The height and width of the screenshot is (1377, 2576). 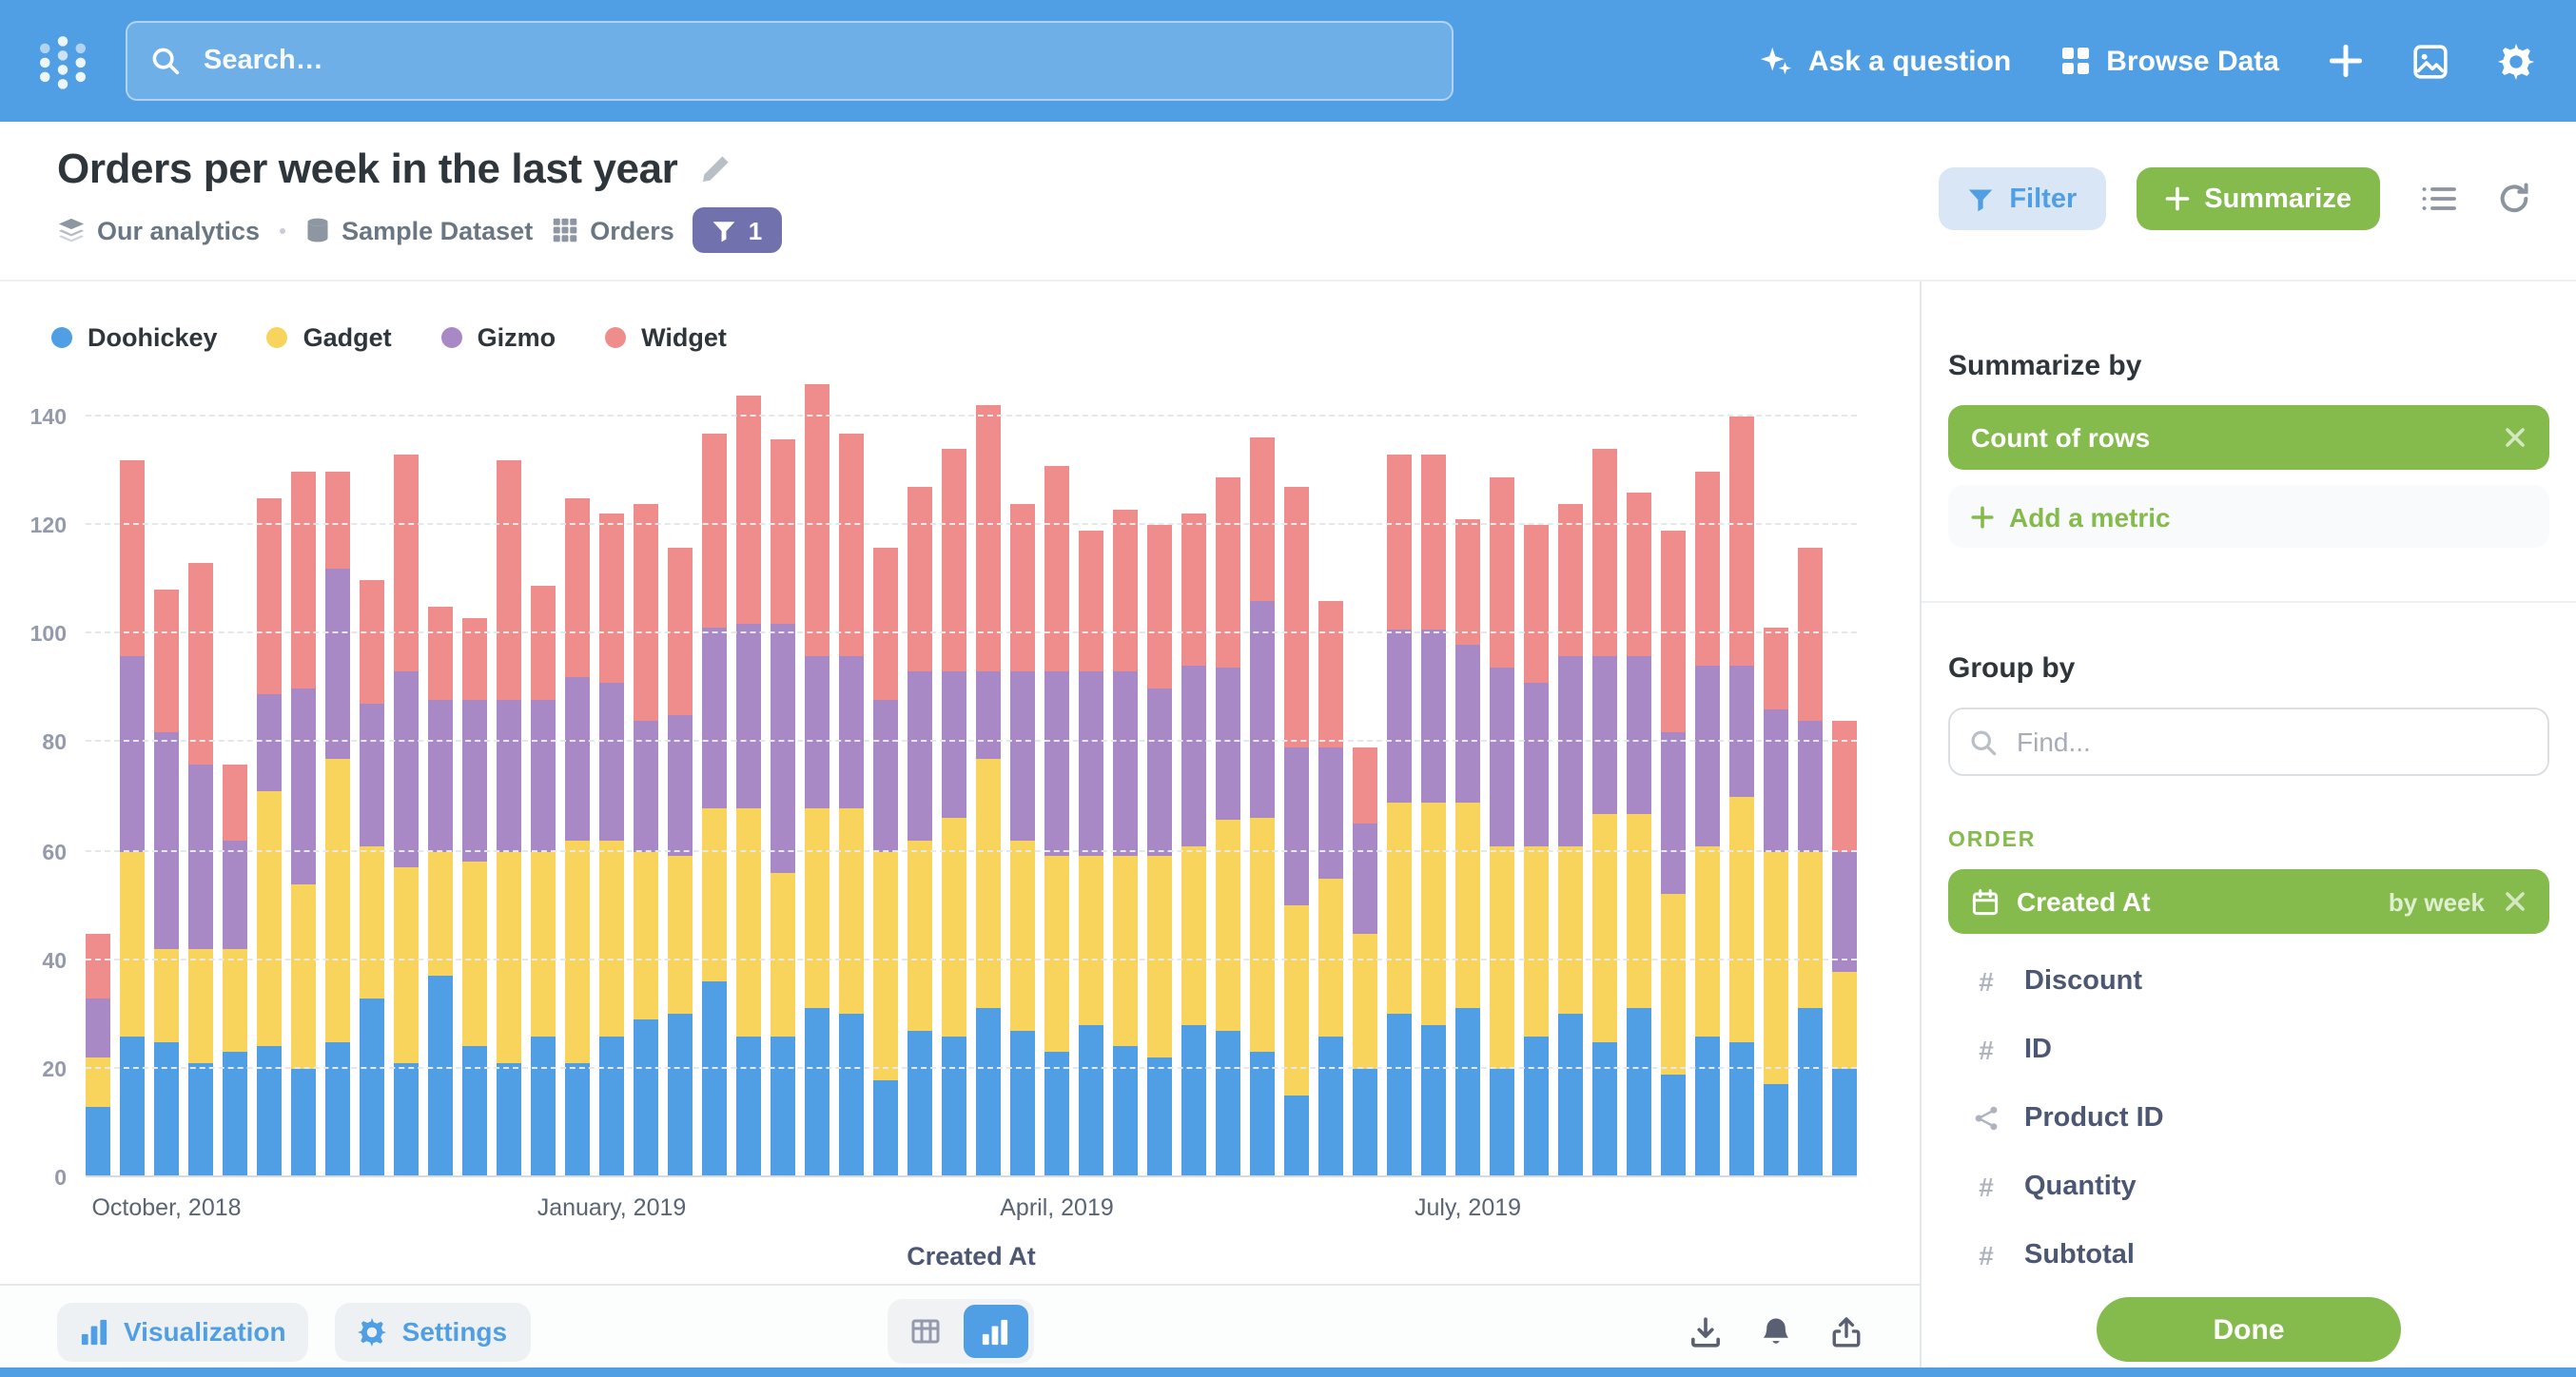 What do you see at coordinates (62, 60) in the screenshot?
I see `metabase-logo` at bounding box center [62, 60].